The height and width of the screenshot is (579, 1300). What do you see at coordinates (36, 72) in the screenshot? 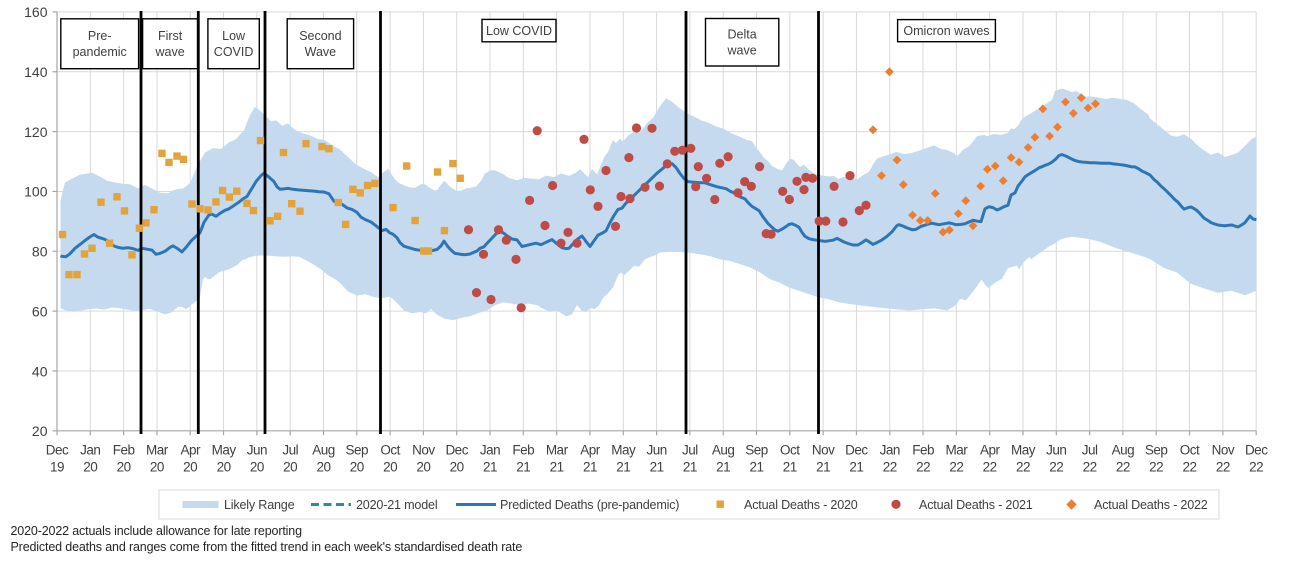
I see `svg-text: 140` at bounding box center [36, 72].